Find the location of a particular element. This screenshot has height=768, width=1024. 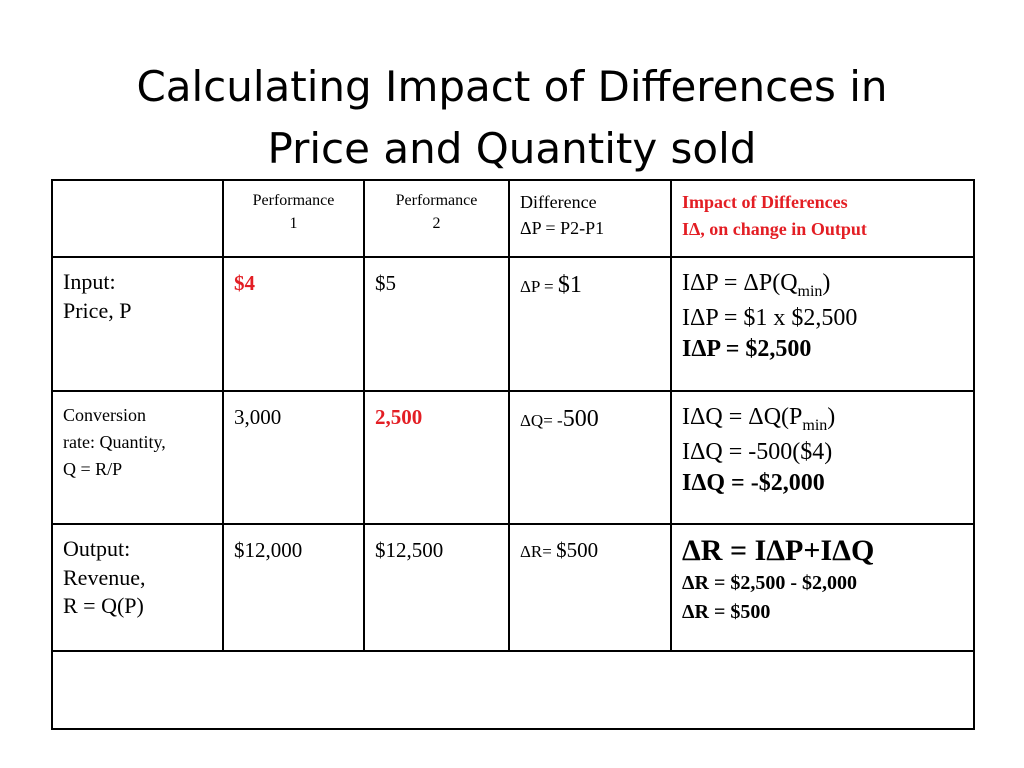

row-label-conversion: Conversion rate: Quantity, Q = R/P is located at coordinates (137, 457).